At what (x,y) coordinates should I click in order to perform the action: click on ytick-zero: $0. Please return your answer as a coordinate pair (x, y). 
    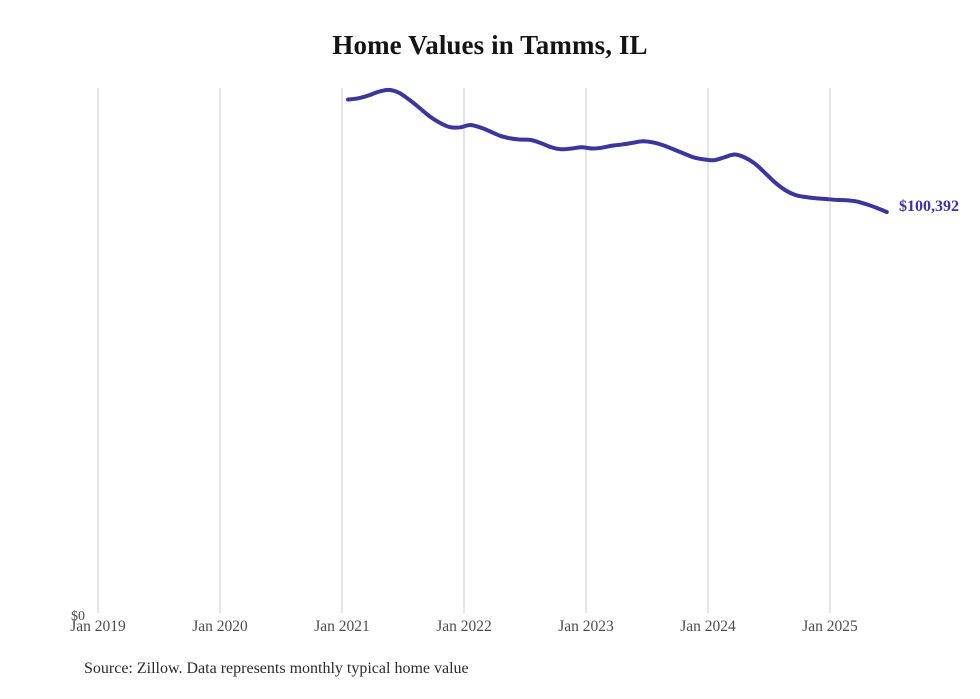
    Looking at the image, I should click on (78, 616).